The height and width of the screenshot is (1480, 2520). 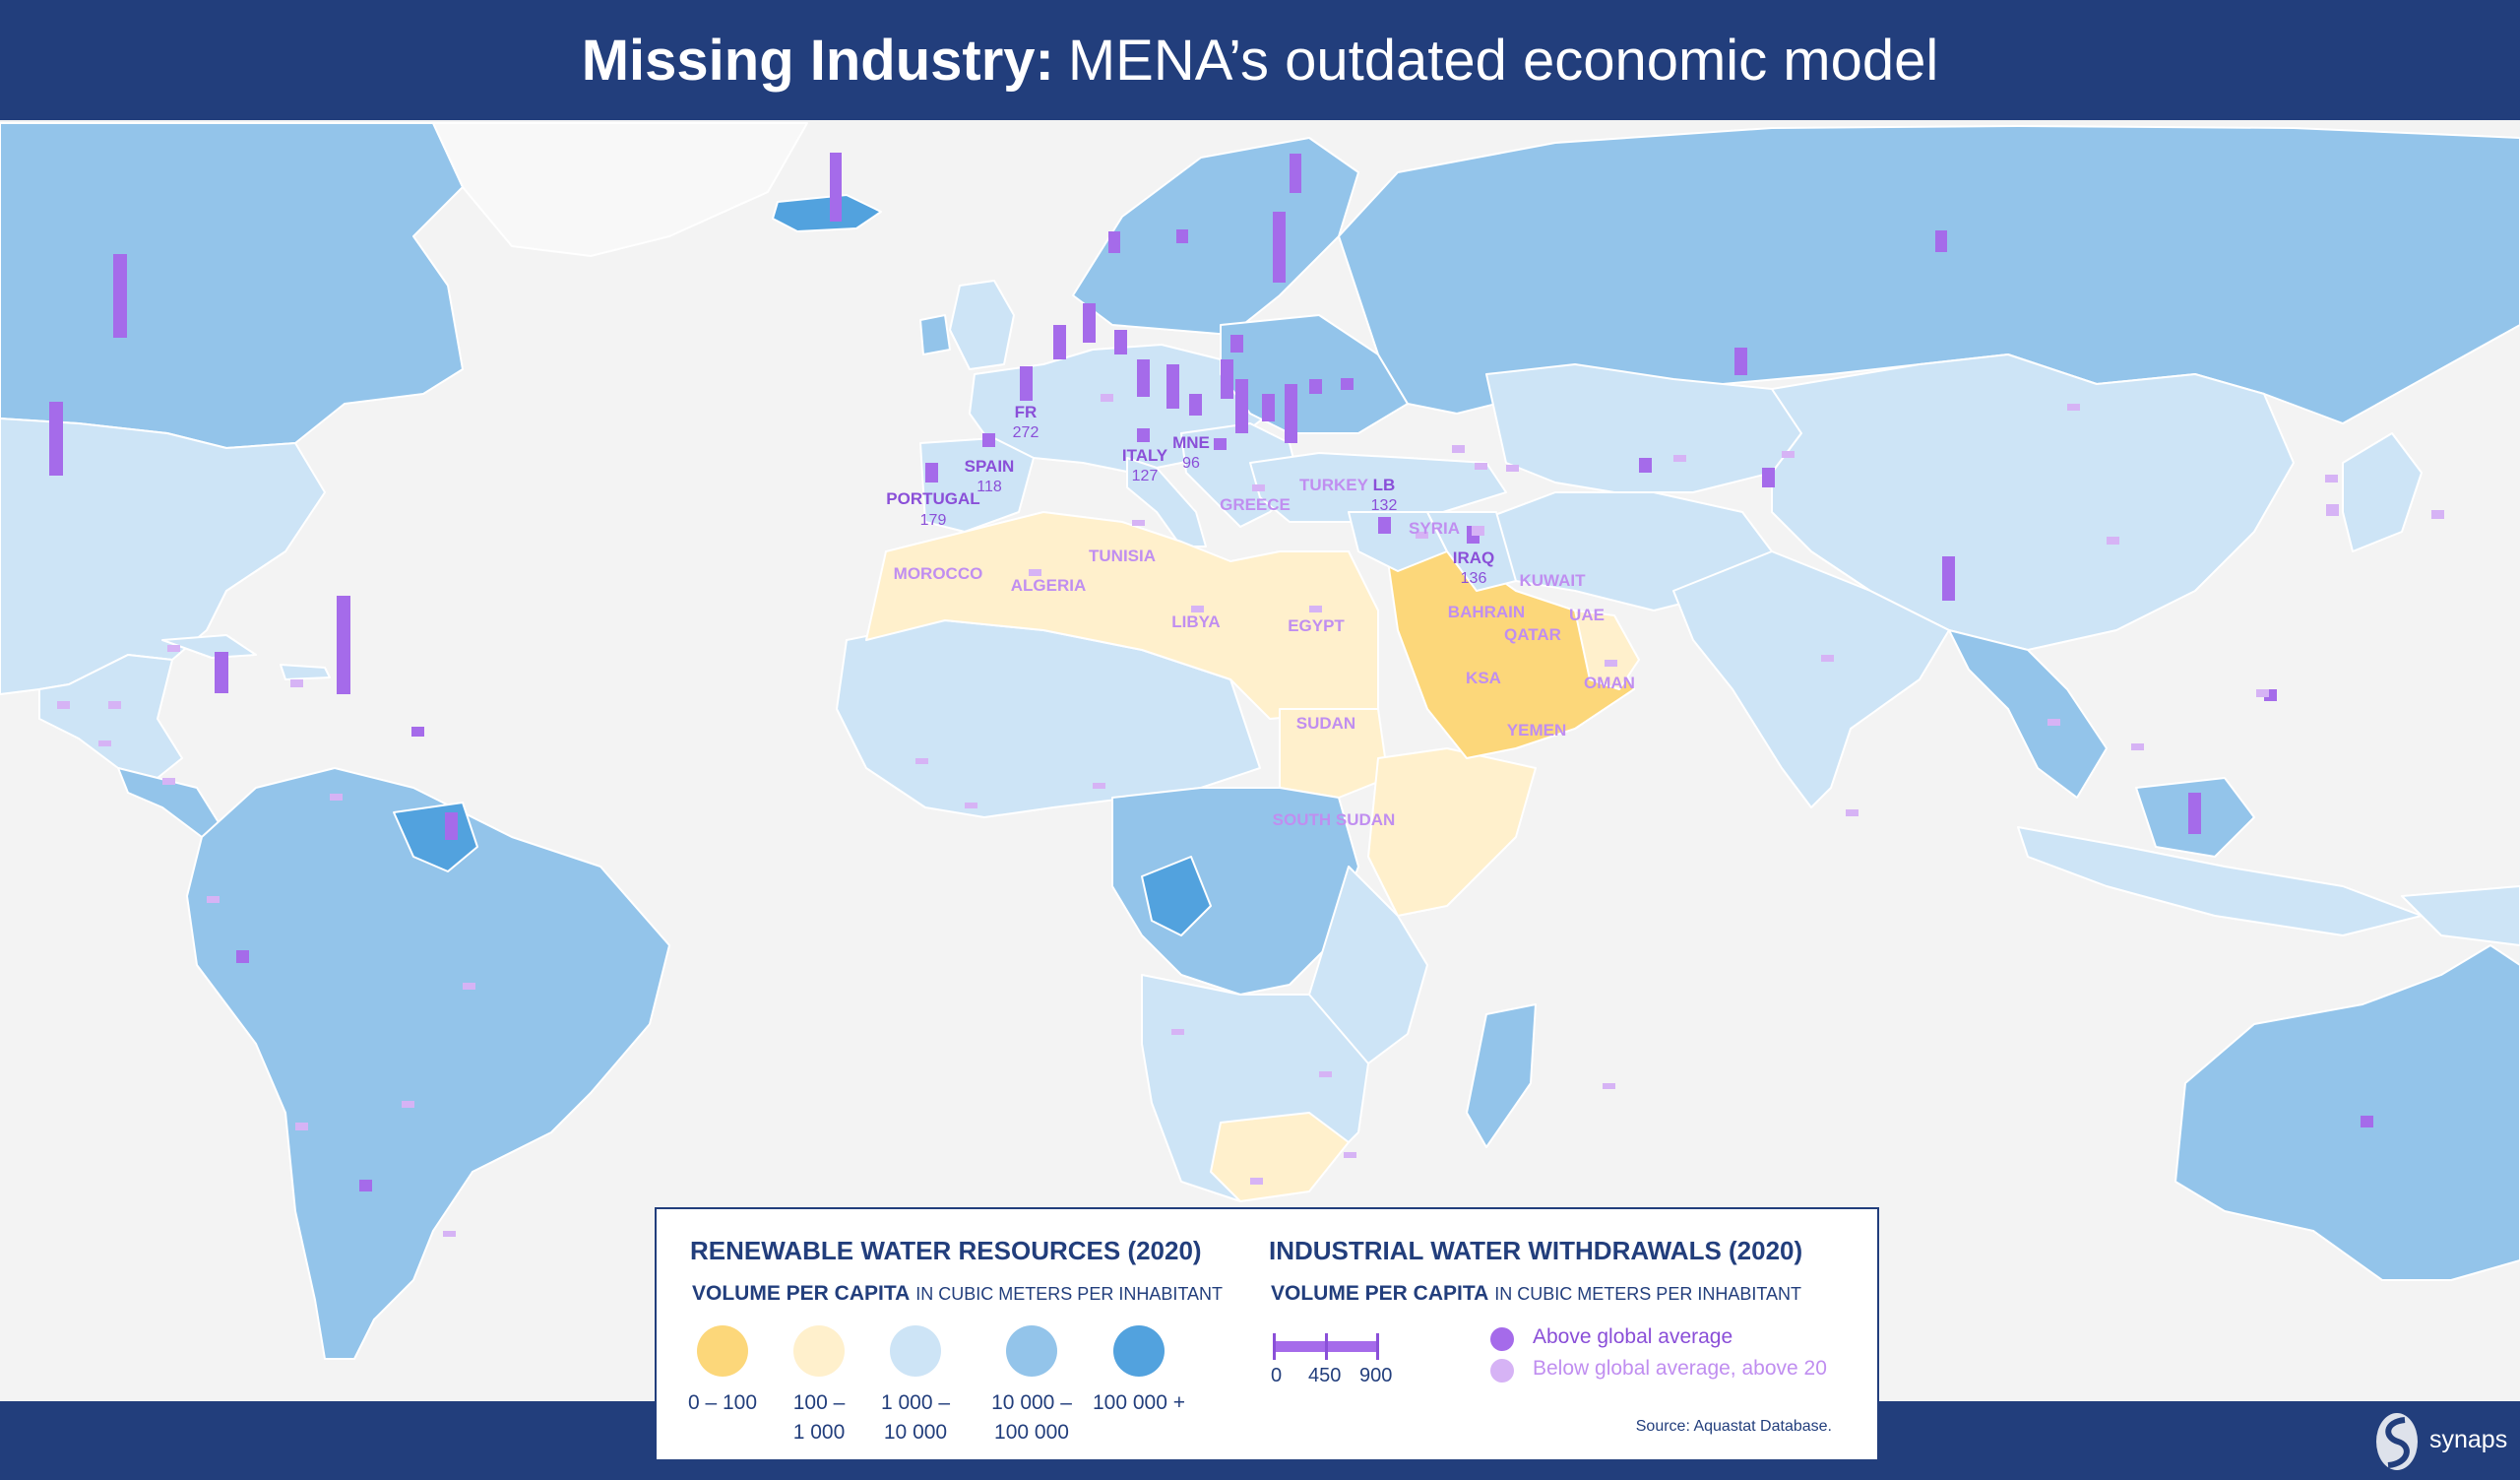 I want to click on maghreb, so click(x=1122, y=615).